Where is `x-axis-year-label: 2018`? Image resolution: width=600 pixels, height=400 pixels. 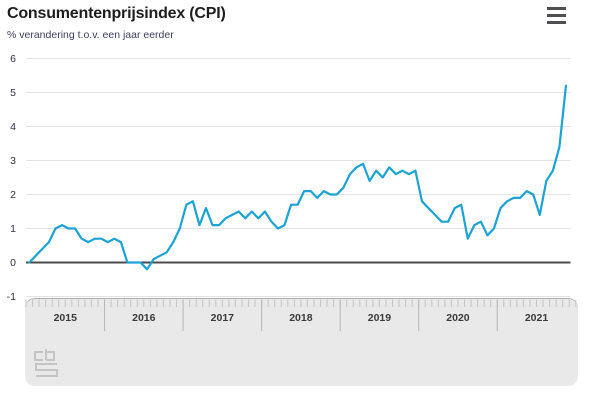
x-axis-year-label: 2018 is located at coordinates (301, 318).